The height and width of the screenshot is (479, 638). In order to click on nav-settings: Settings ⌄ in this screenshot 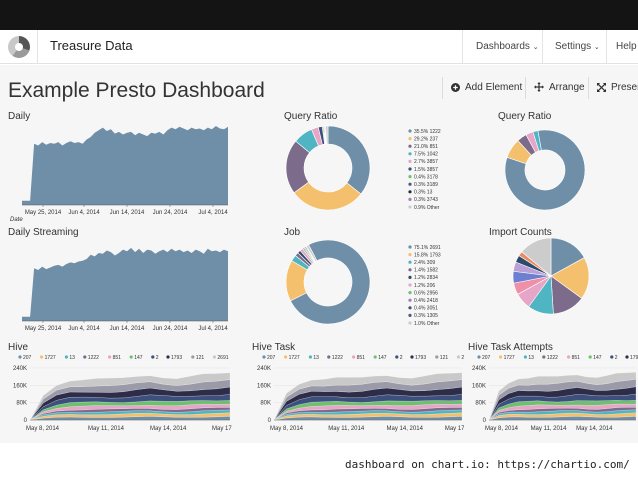, I will do `click(577, 46)`.